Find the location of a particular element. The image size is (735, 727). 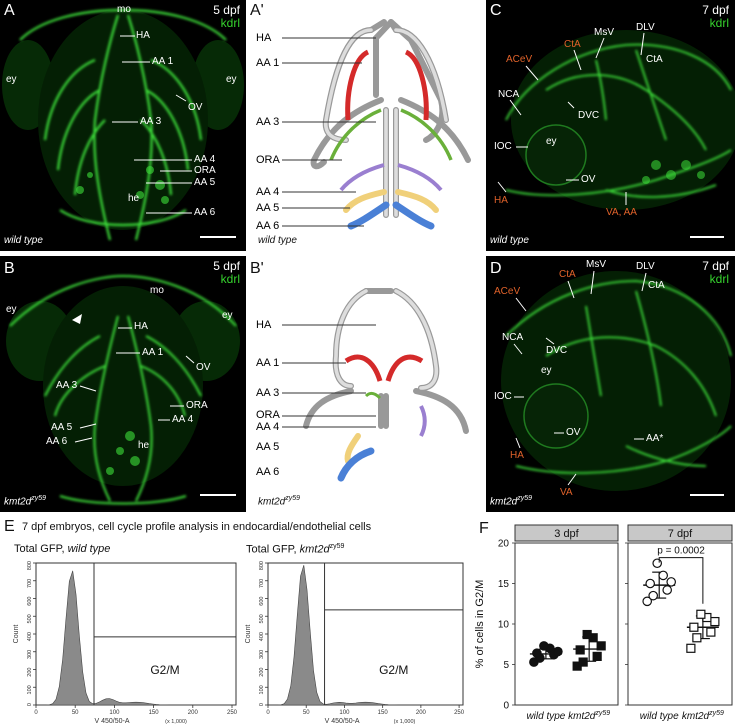

series-3dpf-wt is located at coordinates (546, 654).